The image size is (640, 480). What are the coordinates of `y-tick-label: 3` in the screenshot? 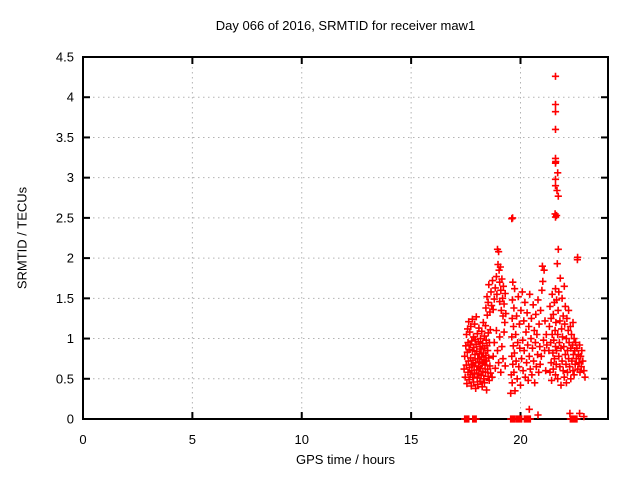 It's located at (70, 177).